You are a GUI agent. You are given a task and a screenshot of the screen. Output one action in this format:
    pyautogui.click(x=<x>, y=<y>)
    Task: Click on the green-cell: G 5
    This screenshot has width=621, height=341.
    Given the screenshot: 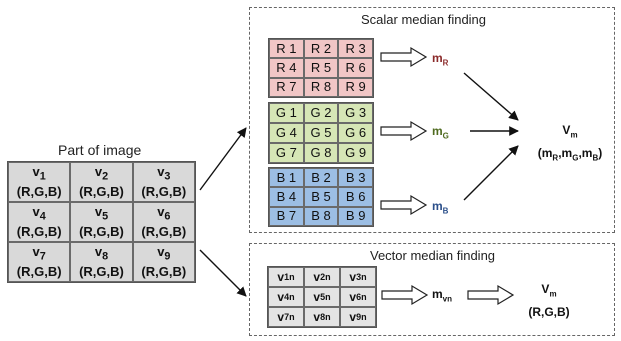 What is the action you would take?
    pyautogui.click(x=321, y=133)
    